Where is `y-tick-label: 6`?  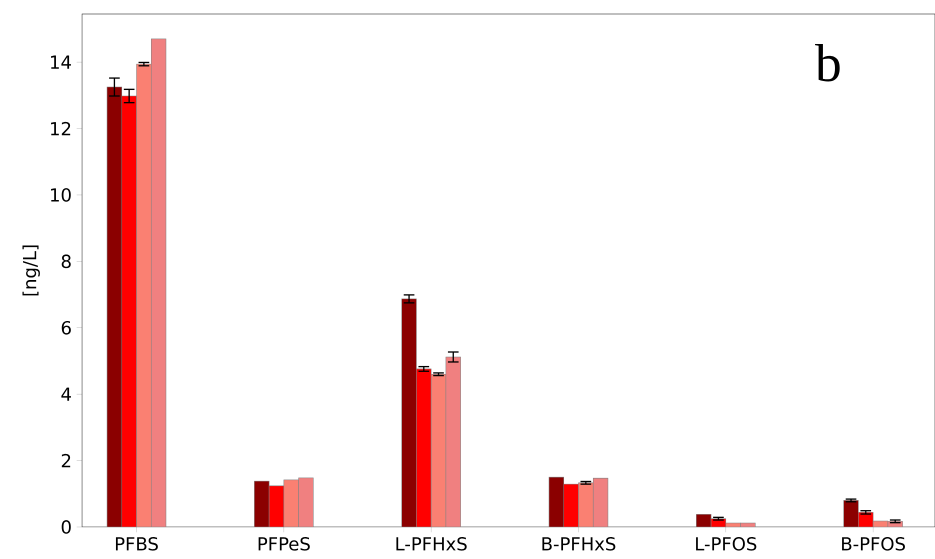
y-tick-label: 6 is located at coordinates (66, 327).